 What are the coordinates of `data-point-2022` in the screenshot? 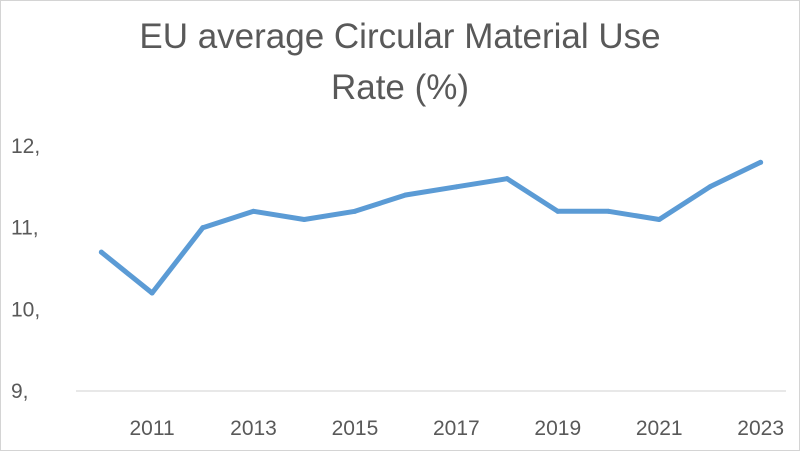 It's located at (710, 187).